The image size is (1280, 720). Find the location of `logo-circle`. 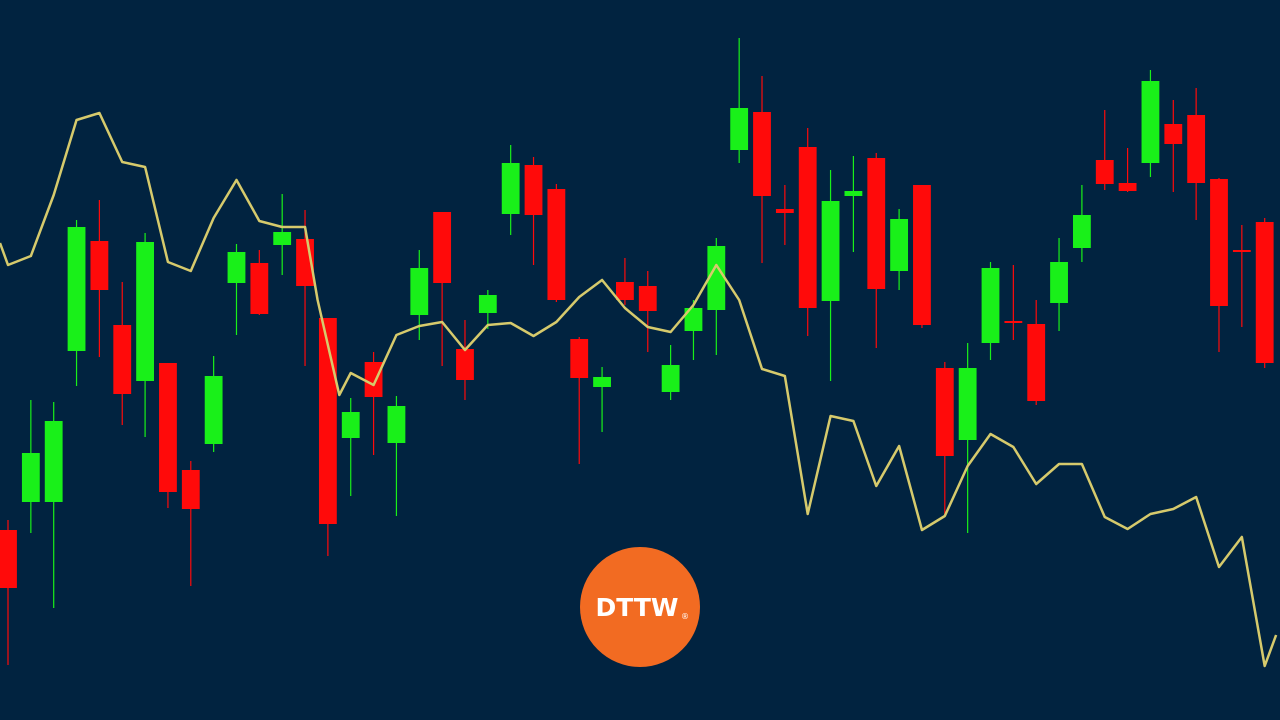

logo-circle is located at coordinates (640, 607).